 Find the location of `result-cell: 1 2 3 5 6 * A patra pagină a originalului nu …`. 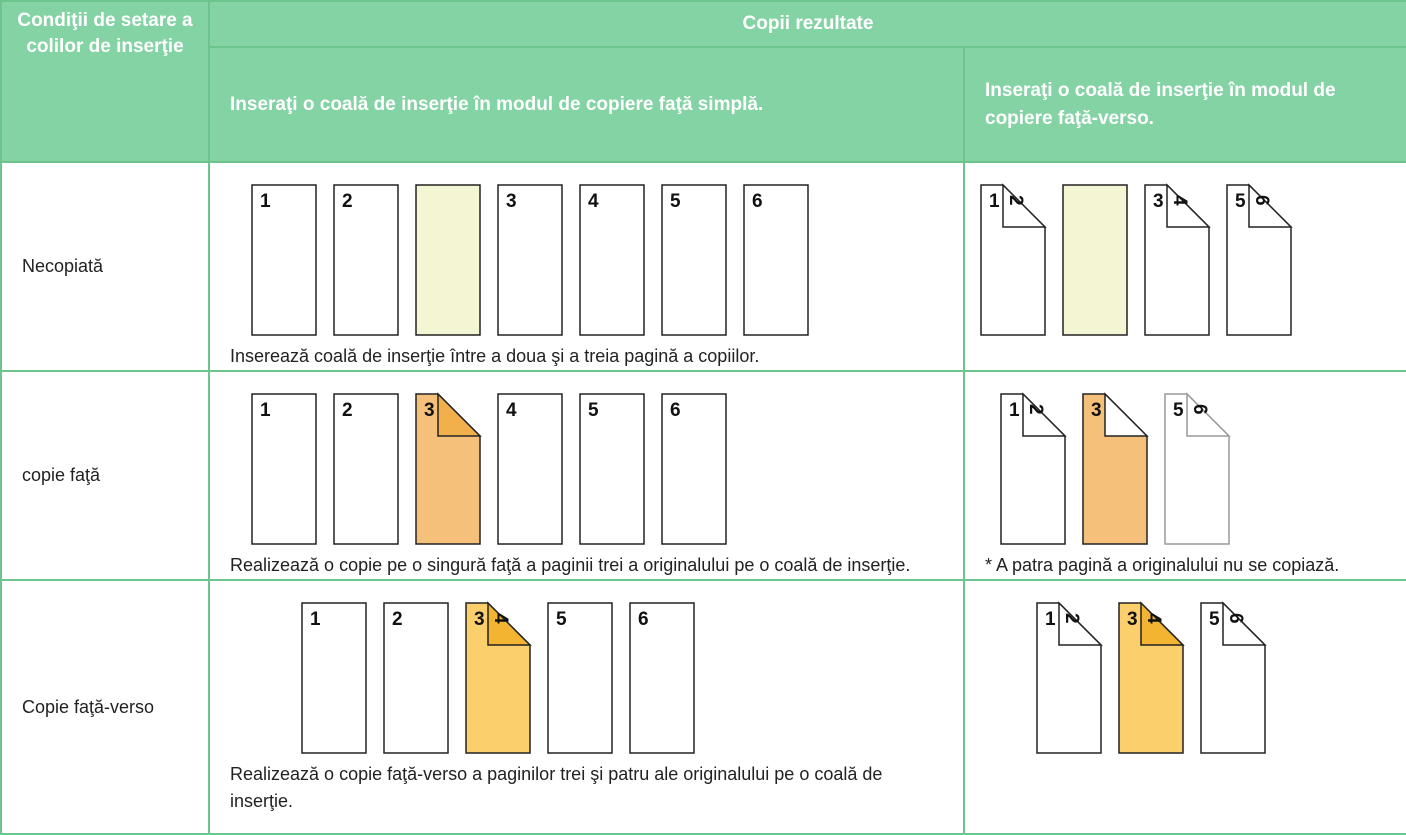

result-cell: 1 2 3 5 6 * A patra pagină a originalului nu … is located at coordinates (1184, 475).